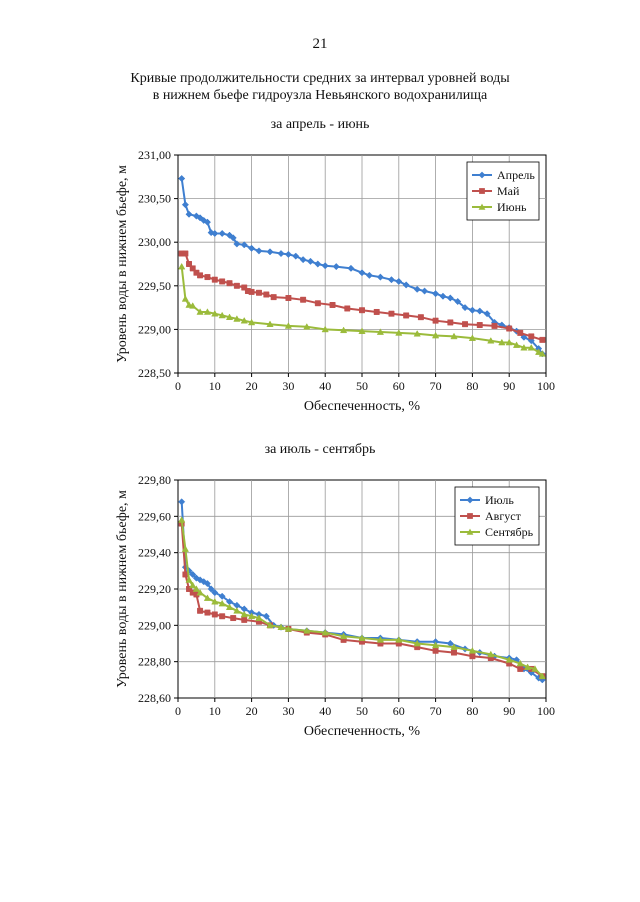 Image resolution: width=640 pixels, height=902 pixels. What do you see at coordinates (252, 711) in the screenshot?
I see `x-tick-label: 20` at bounding box center [252, 711].